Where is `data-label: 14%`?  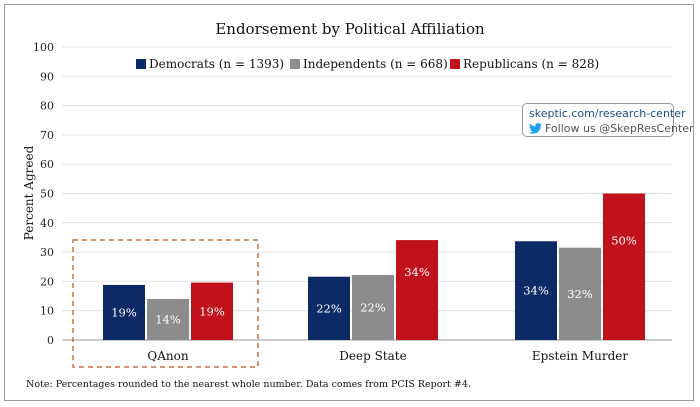 data-label: 14% is located at coordinates (168, 319).